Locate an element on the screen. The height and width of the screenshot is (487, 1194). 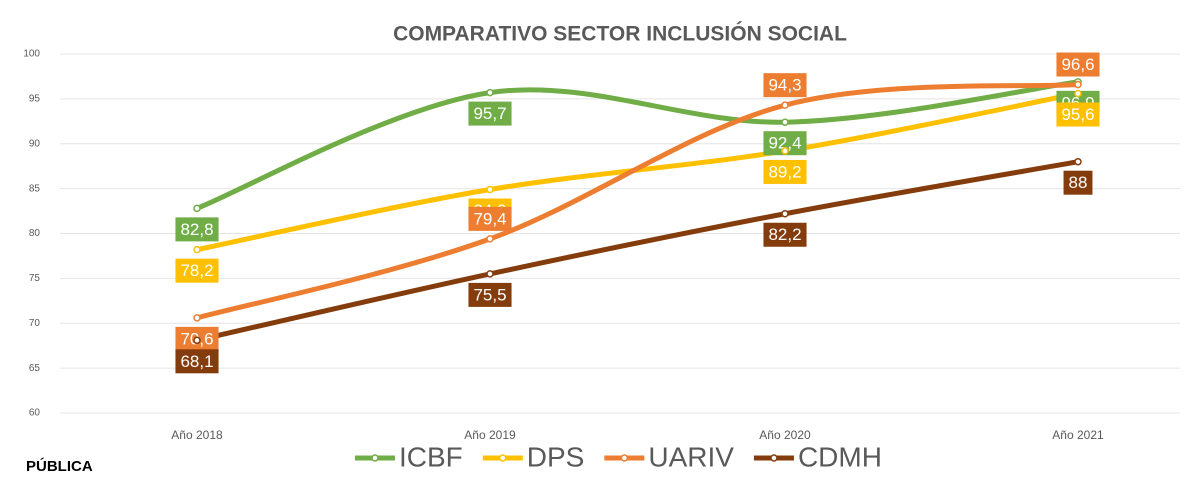
data-label-text: 96,6 is located at coordinates (1077, 64).